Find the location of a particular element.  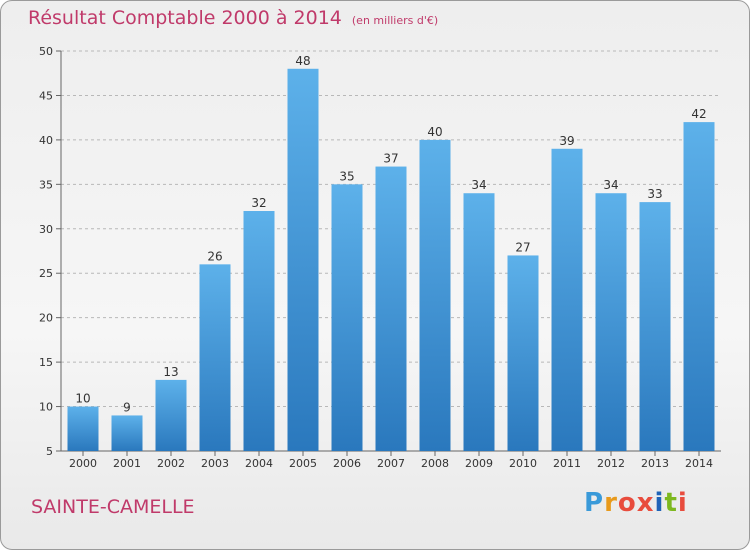

x-tick-label-2006: 2006 is located at coordinates (347, 463).